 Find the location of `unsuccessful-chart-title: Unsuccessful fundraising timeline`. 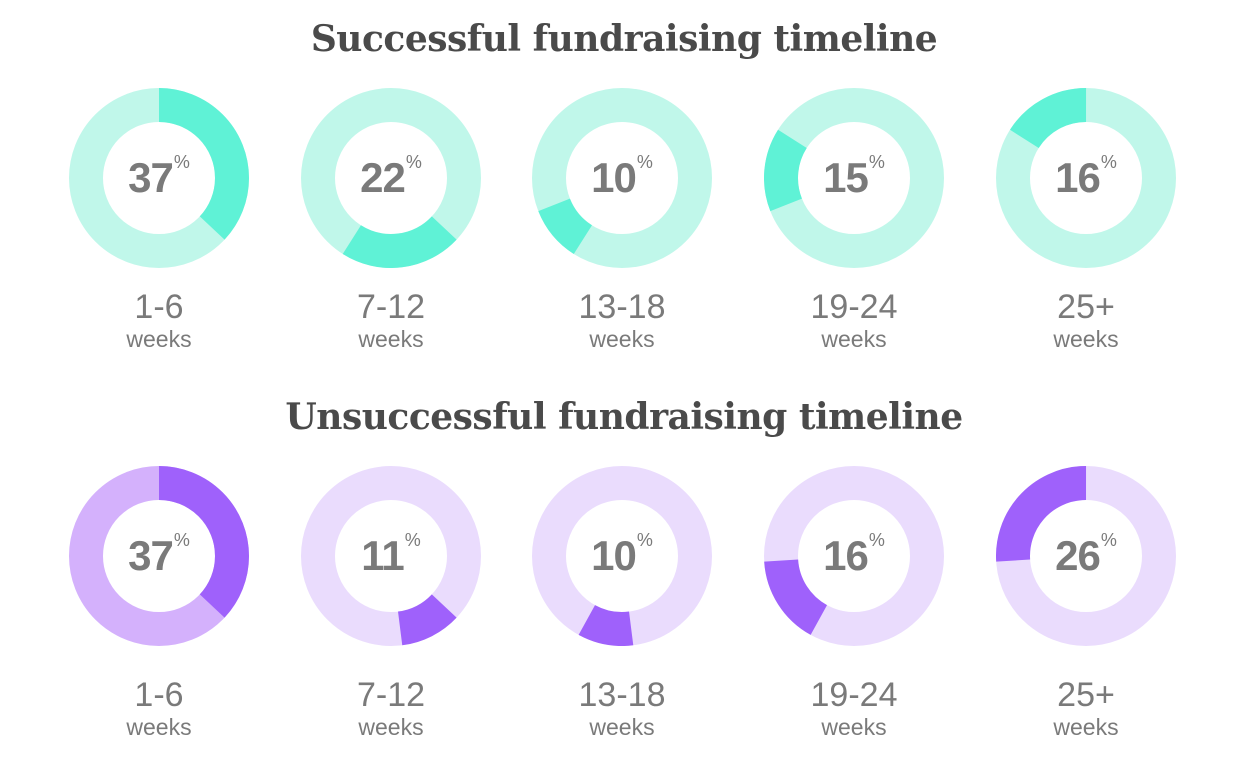

unsuccessful-chart-title: Unsuccessful fundraising timeline is located at coordinates (624, 417).